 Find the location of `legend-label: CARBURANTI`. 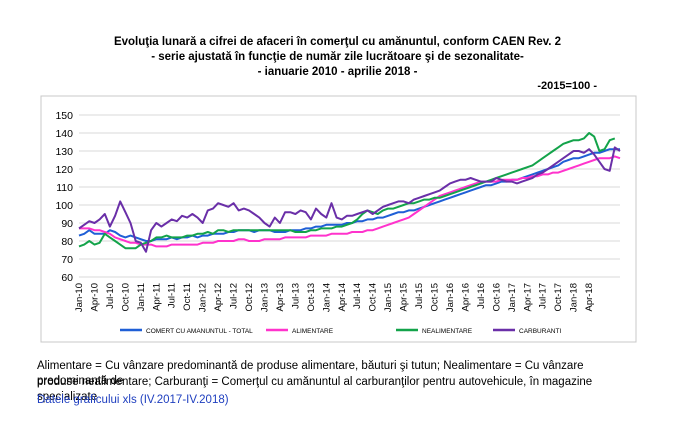

legend-label: CARBURANTI is located at coordinates (540, 331).